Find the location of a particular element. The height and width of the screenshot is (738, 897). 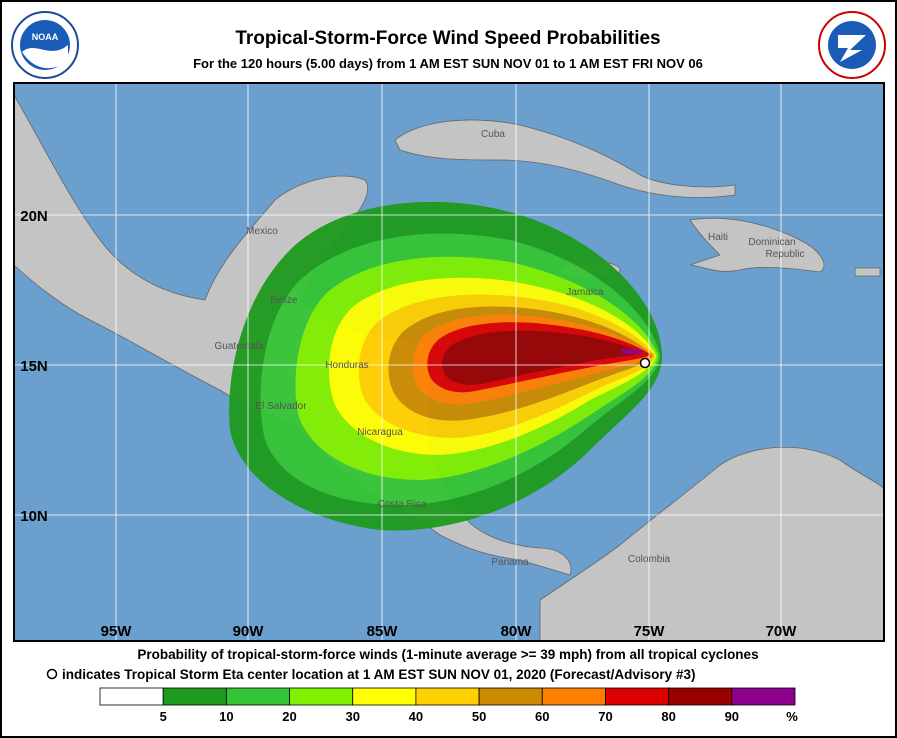

noaa-logo: NOAA is located at coordinates (45, 45).